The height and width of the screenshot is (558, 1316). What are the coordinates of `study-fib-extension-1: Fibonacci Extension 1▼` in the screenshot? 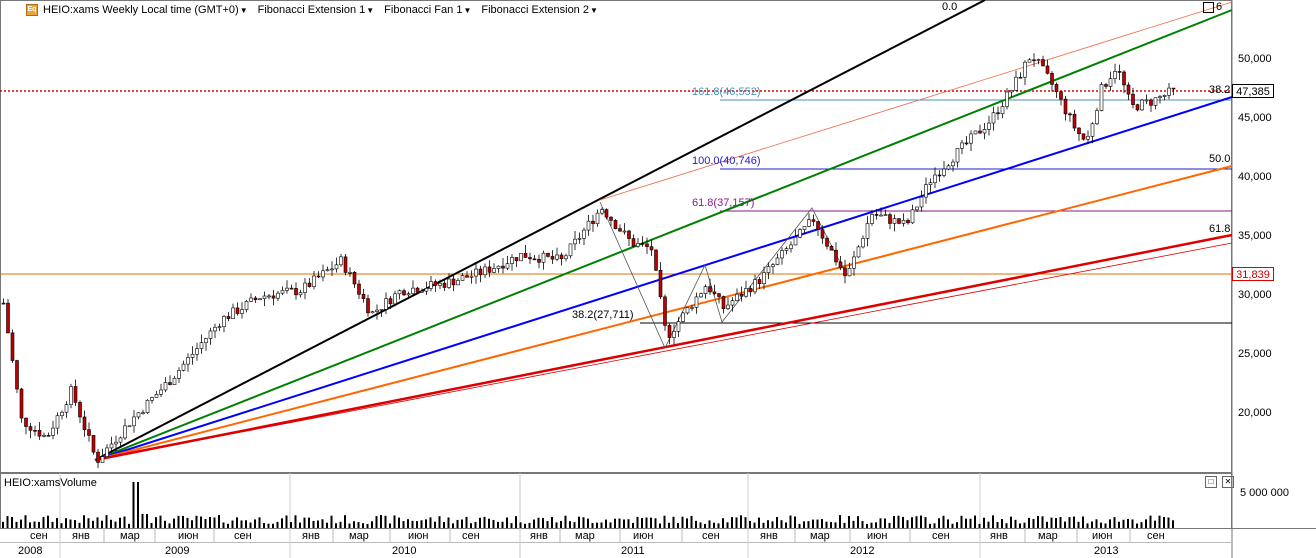 It's located at (316, 10).